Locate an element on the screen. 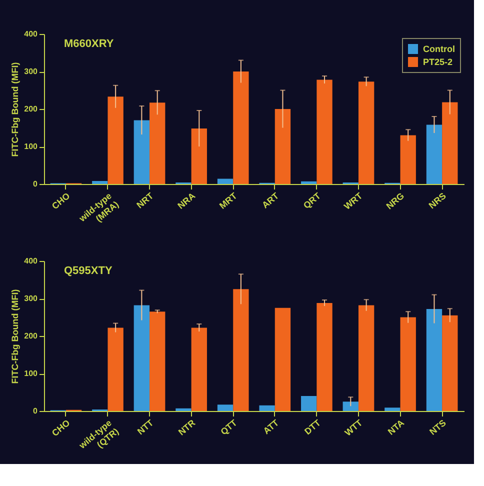 This screenshot has height=486, width=484. chart-title: Q595XTY is located at coordinates (88, 271).